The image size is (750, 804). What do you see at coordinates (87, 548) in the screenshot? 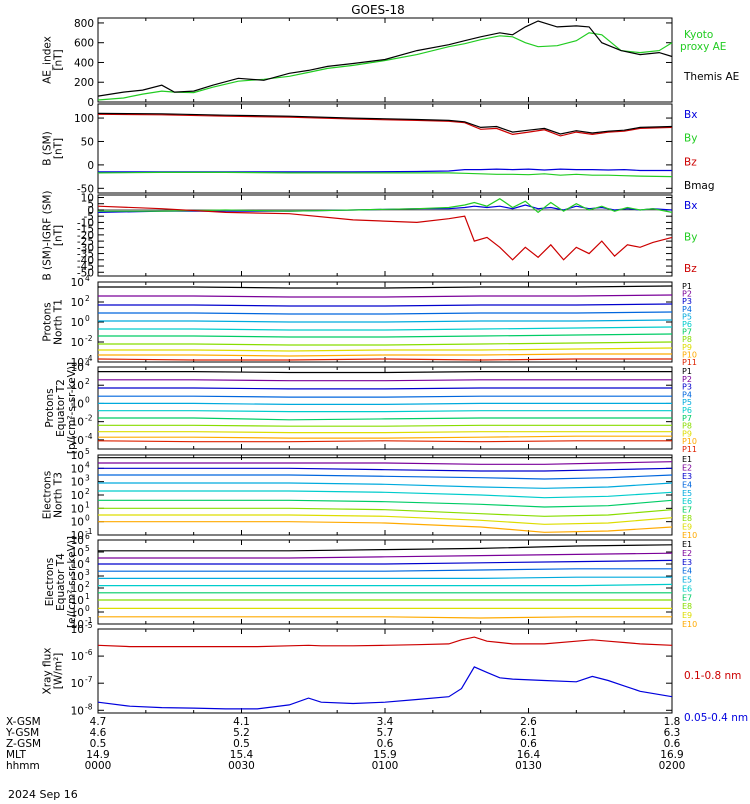
I see `y-tick-exponent-6: 5` at bounding box center [87, 548].